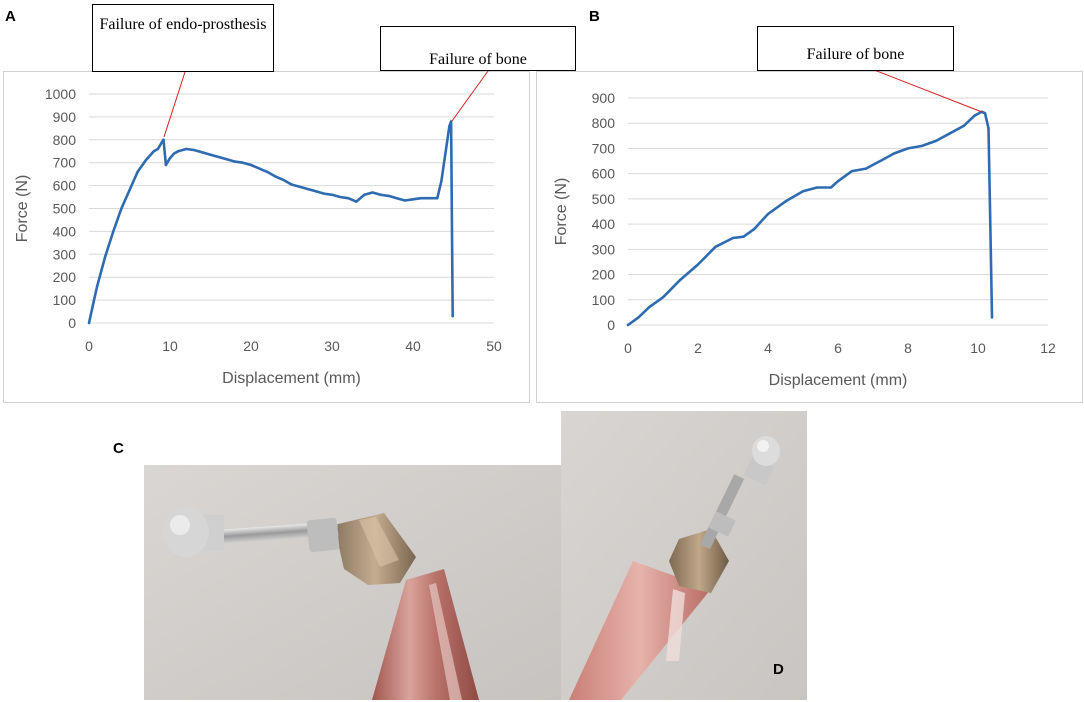  Describe the element at coordinates (65, 186) in the screenshot. I see `y-tick-label: 600` at that location.